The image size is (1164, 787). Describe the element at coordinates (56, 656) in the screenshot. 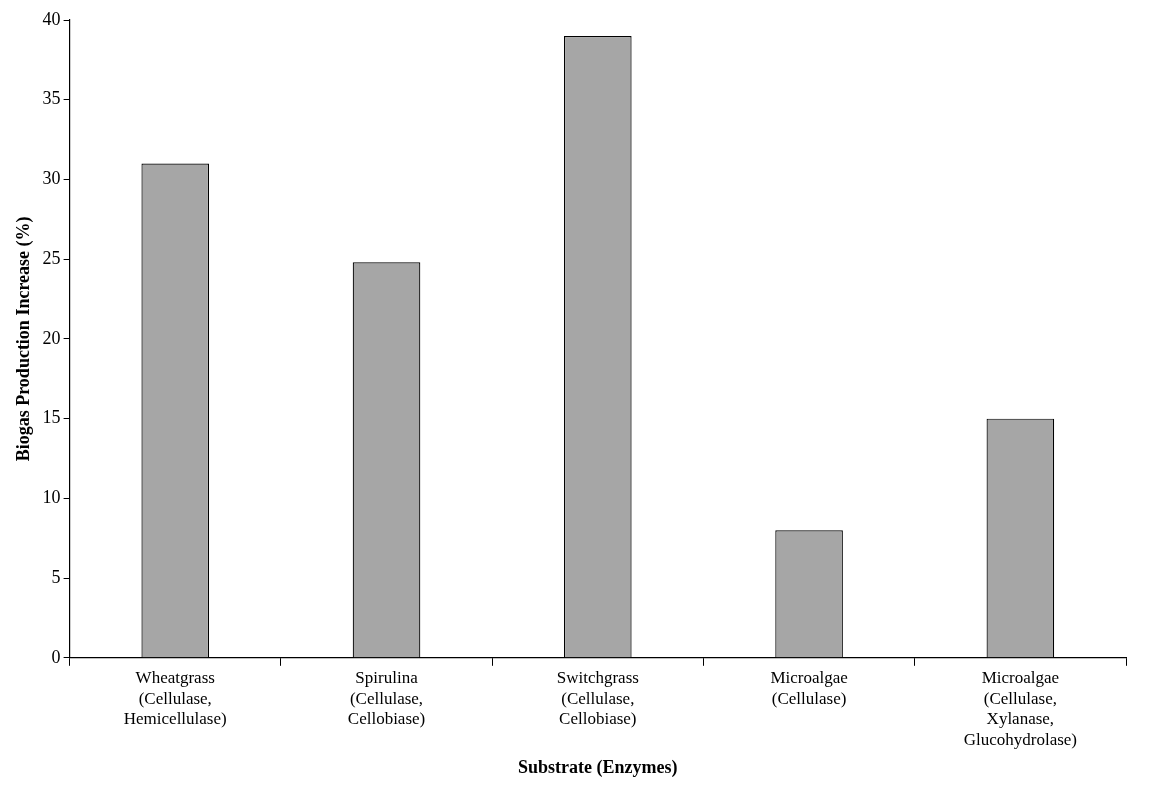

I see `y-tick-label: 0` at that location.